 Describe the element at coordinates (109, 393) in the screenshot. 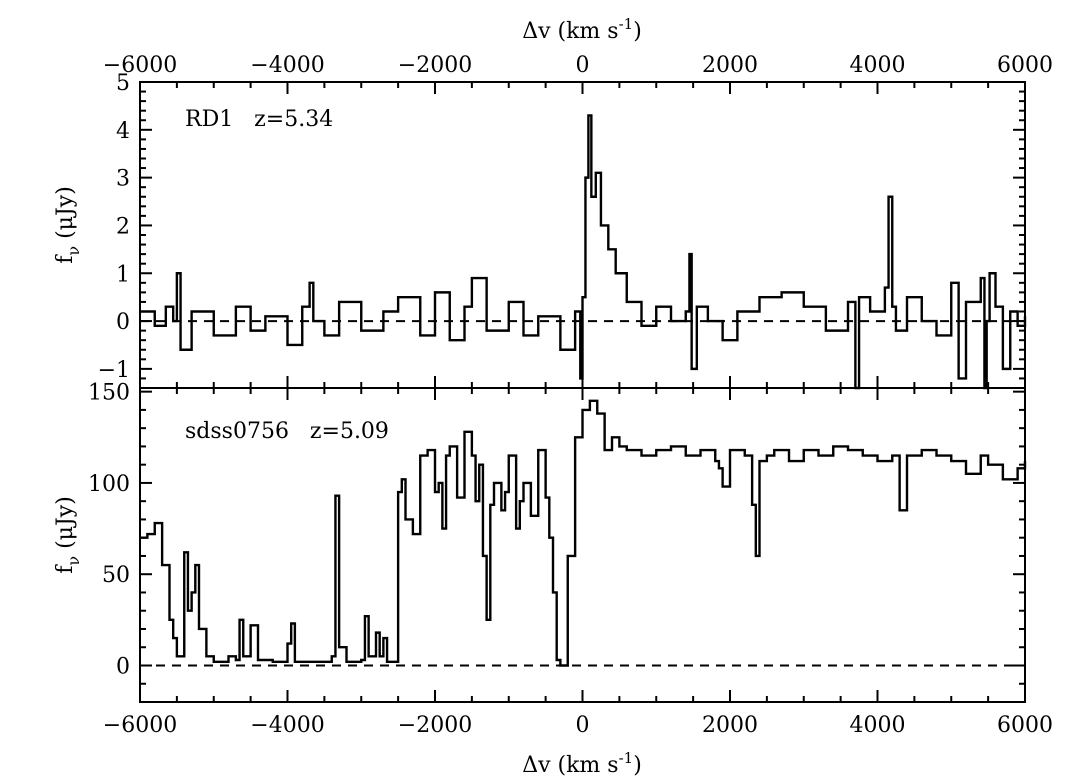

I see `y-tick-label: 150` at that location.